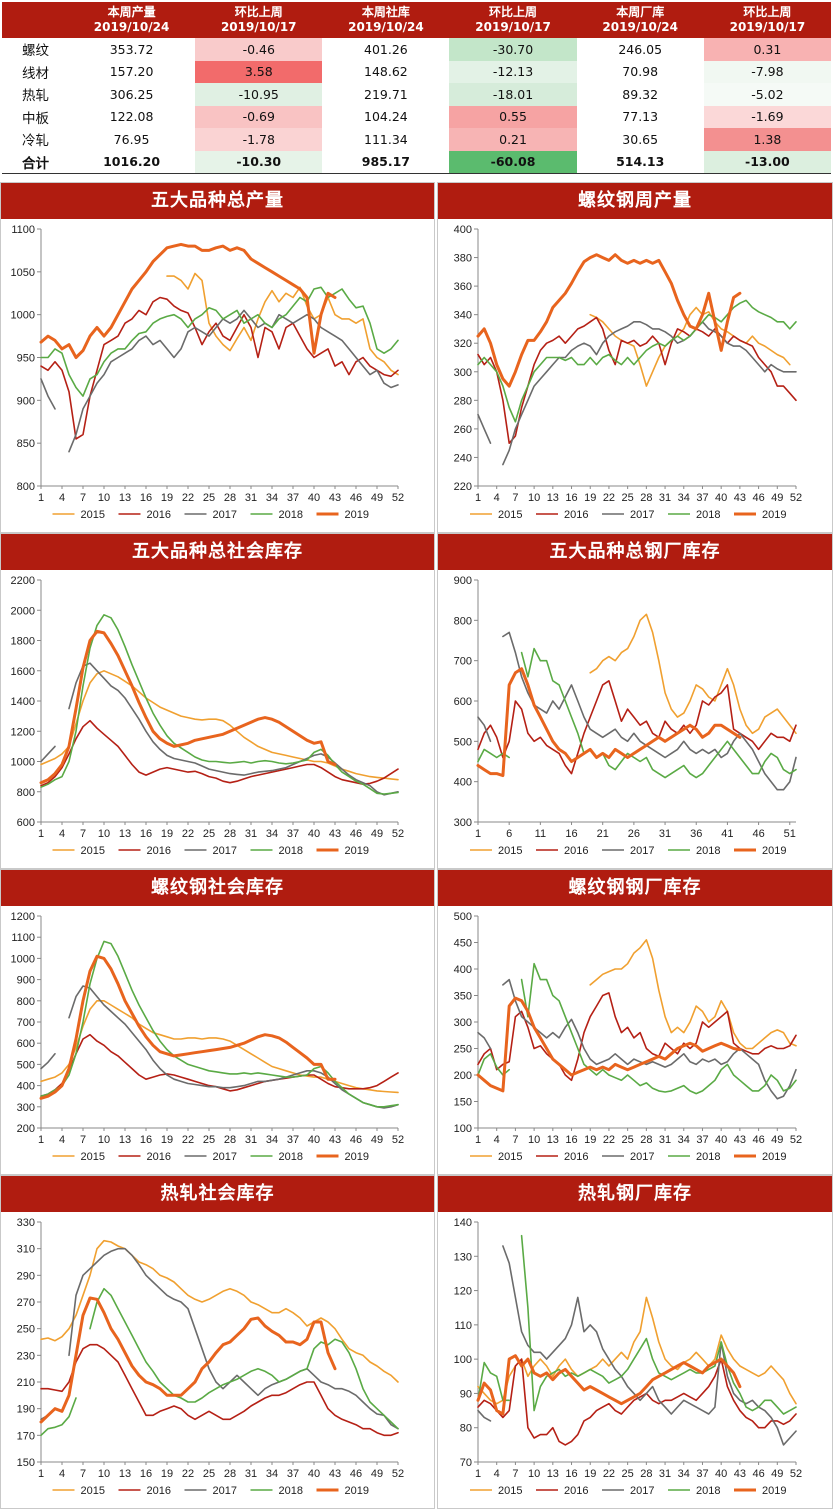 This screenshot has height=1509, width=833. Describe the element at coordinates (386, 20) in the screenshot. I see `table-header-cell: 本周社库 2019/10/24` at that location.